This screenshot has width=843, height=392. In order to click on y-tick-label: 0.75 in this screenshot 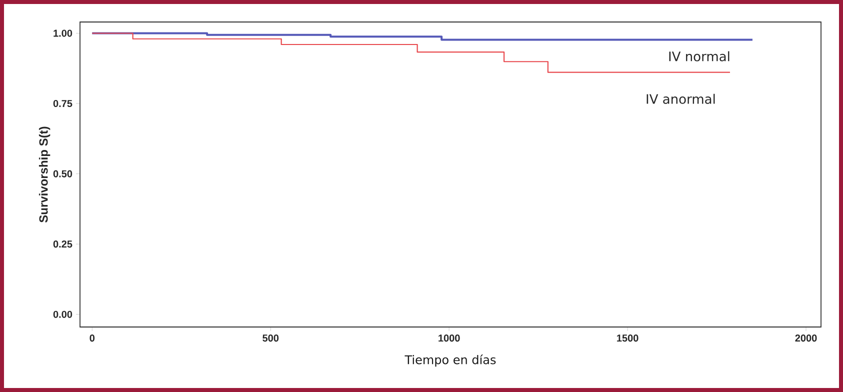, I will do `click(62, 104)`.